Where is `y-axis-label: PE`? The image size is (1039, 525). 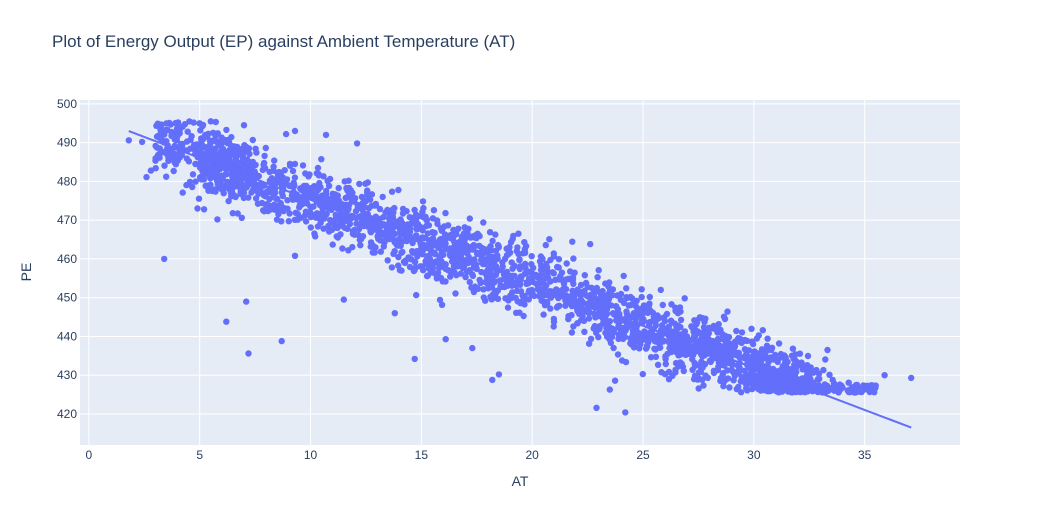 y-axis-label: PE is located at coordinates (26, 272).